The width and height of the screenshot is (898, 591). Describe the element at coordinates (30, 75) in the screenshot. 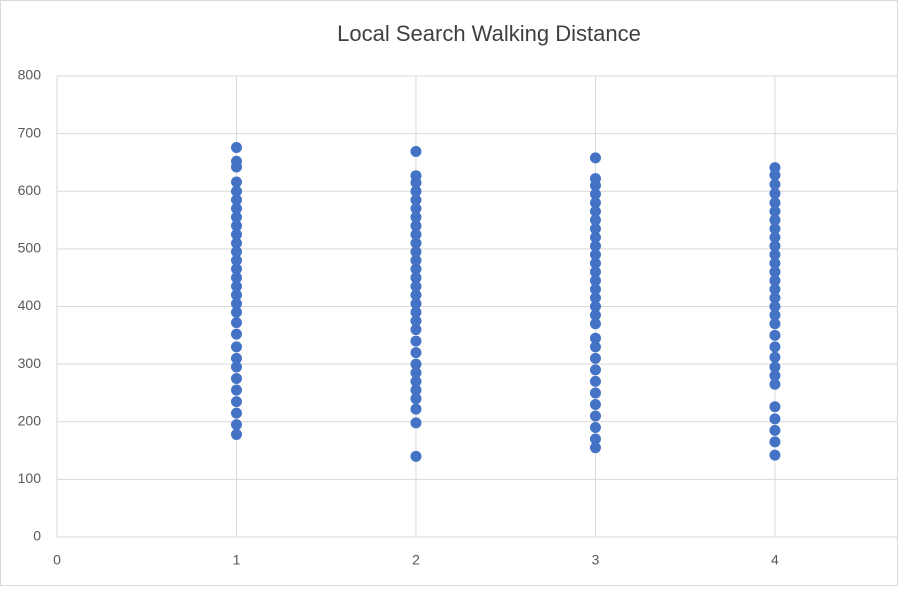

I see `y-tick-label: 800` at that location.